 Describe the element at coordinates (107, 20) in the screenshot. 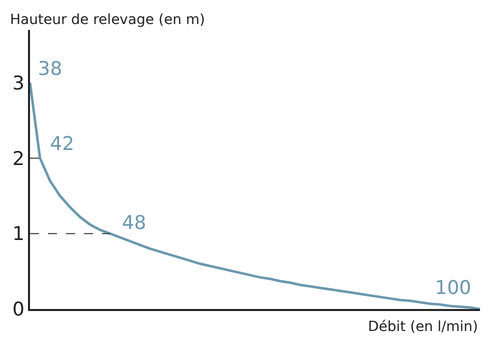

I see `y-axis-title: Hauteur de relevage (en m)` at that location.